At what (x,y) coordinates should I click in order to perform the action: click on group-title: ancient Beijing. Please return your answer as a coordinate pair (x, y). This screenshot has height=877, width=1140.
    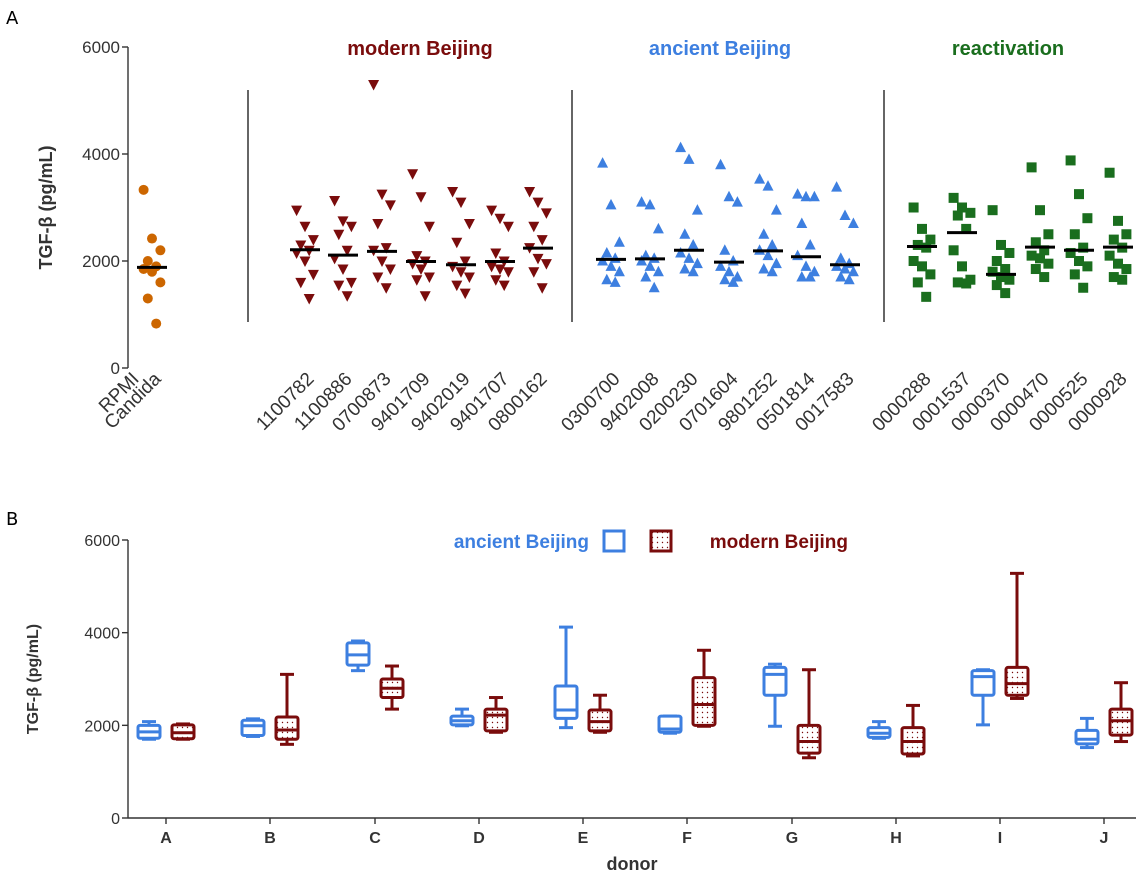
    Looking at the image, I should click on (720, 49).